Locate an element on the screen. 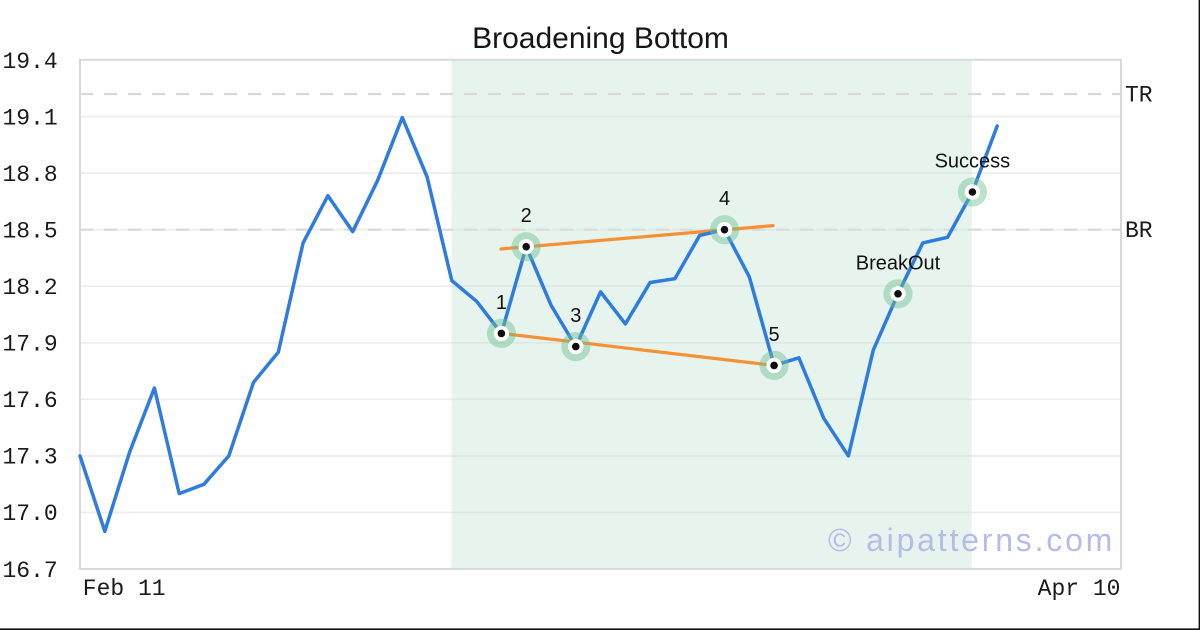 The width and height of the screenshot is (1200, 630). svg-text: Apr 10 is located at coordinates (1079, 589).